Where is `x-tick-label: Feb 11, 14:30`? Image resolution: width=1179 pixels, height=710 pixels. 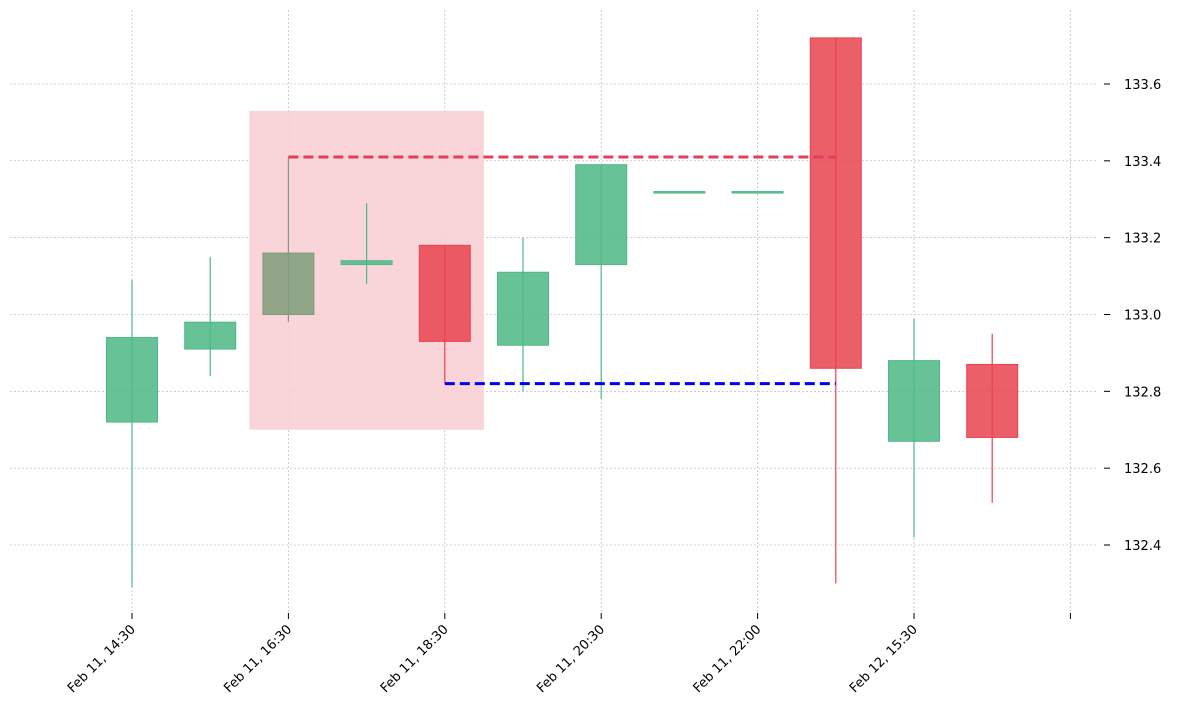 x-tick-label: Feb 11, 14:30 is located at coordinates (102, 659).